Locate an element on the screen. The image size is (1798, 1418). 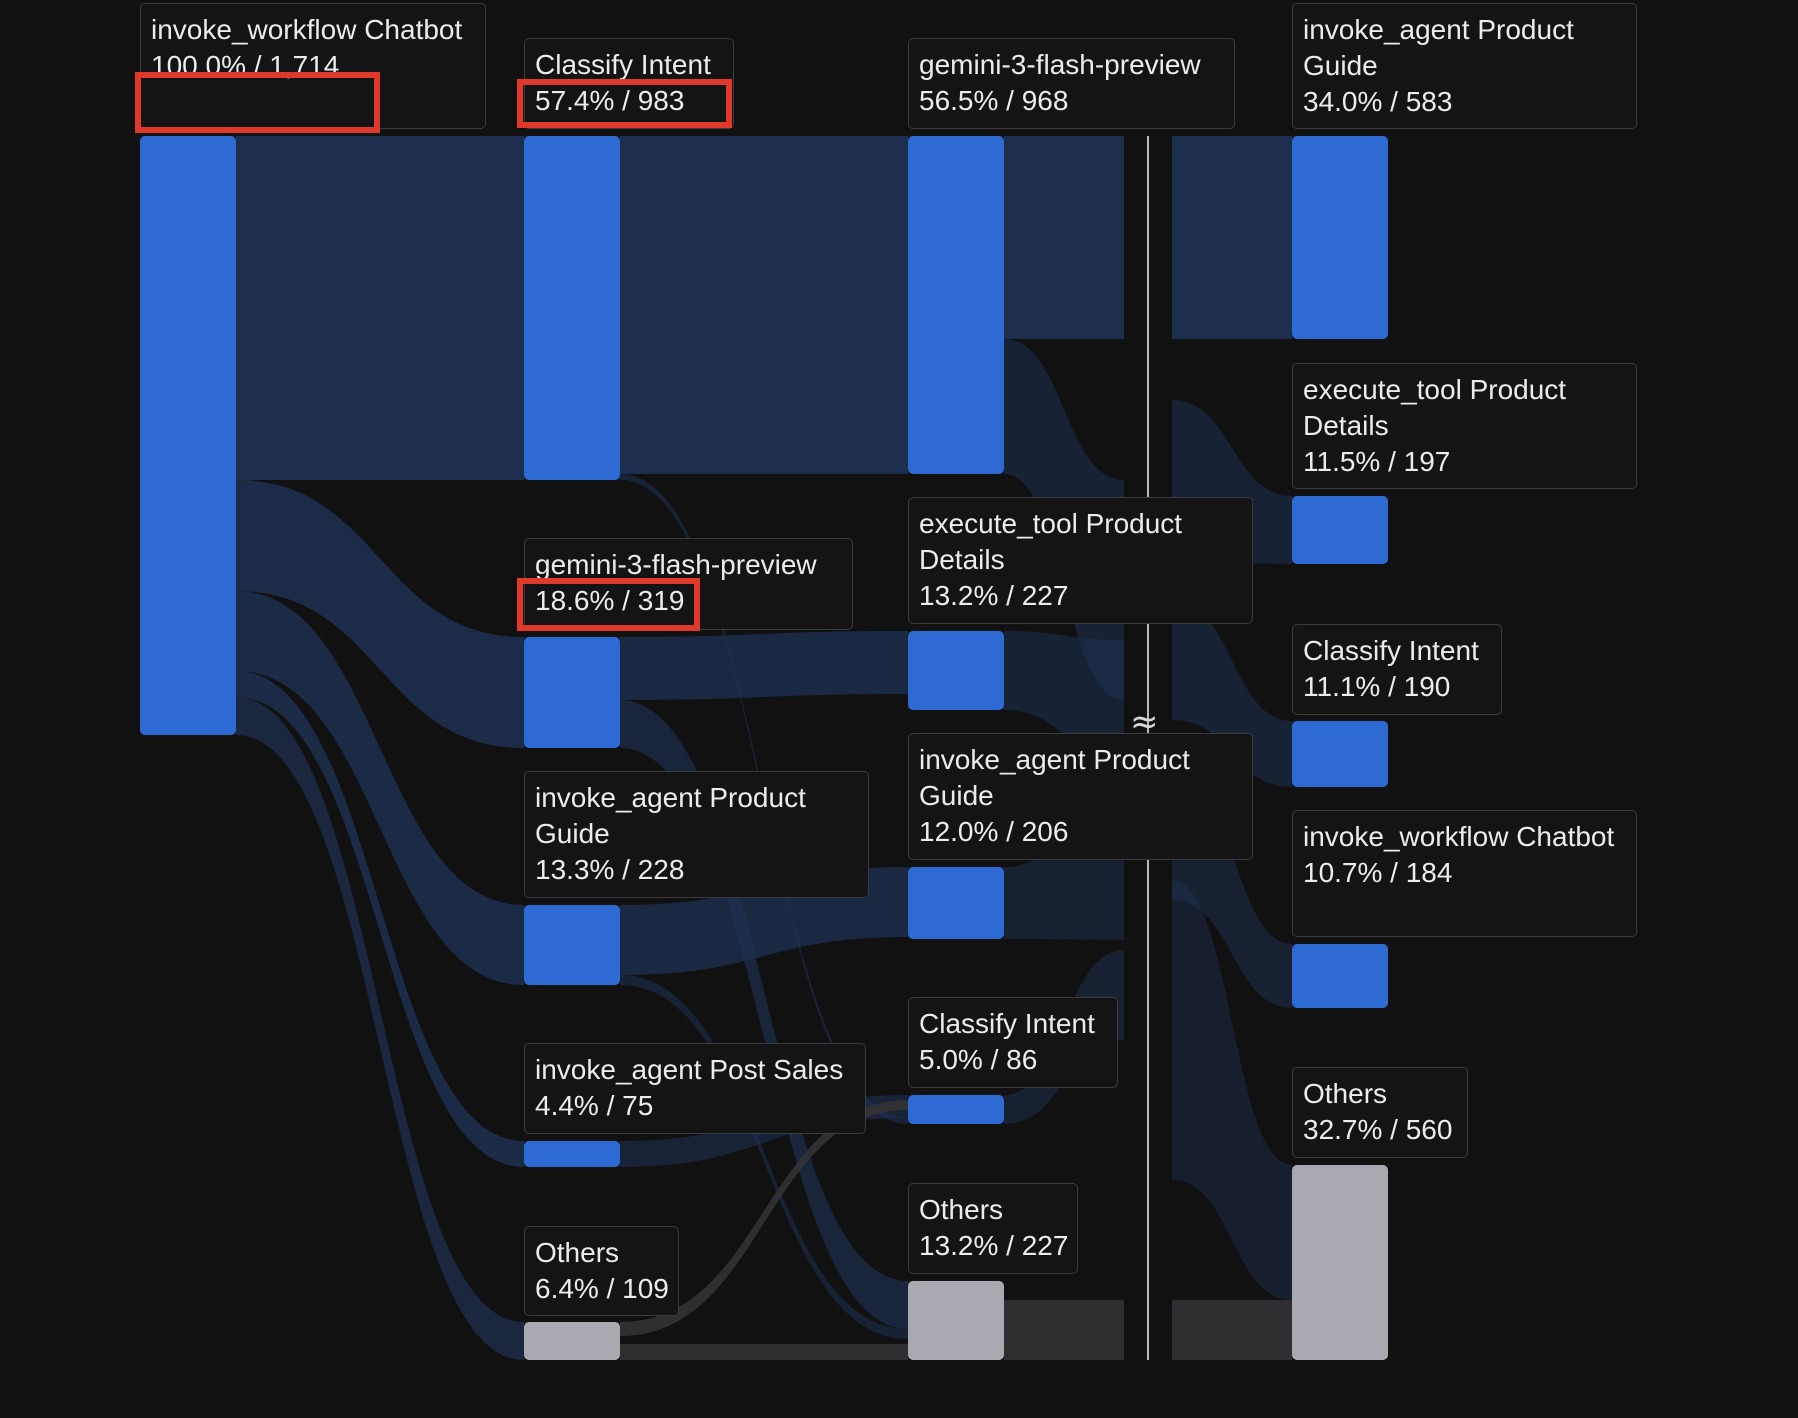
node-bar-invoke-agent-post-sales is located at coordinates (572, 1154).